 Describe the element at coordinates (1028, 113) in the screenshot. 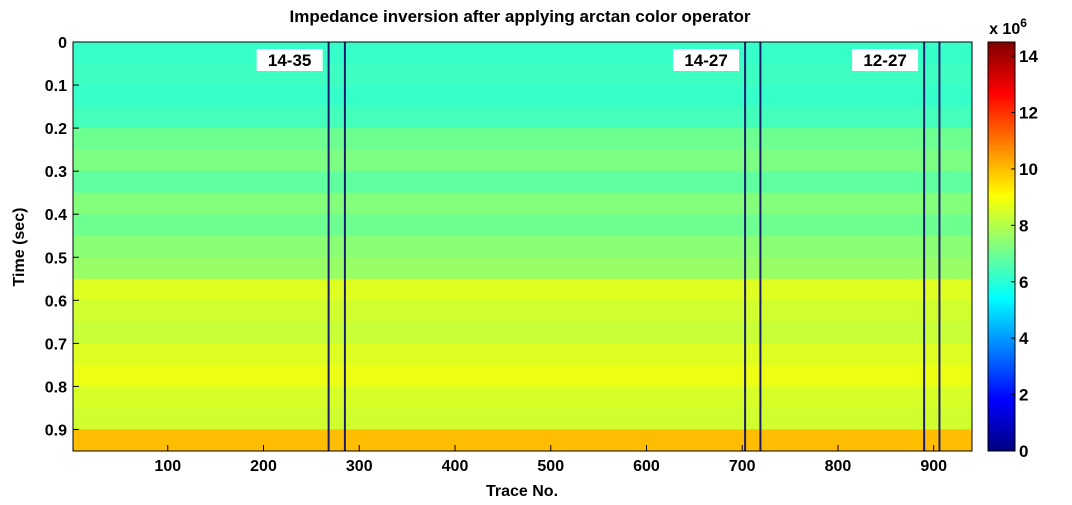

I see `colorbar-tick-label: 12` at that location.